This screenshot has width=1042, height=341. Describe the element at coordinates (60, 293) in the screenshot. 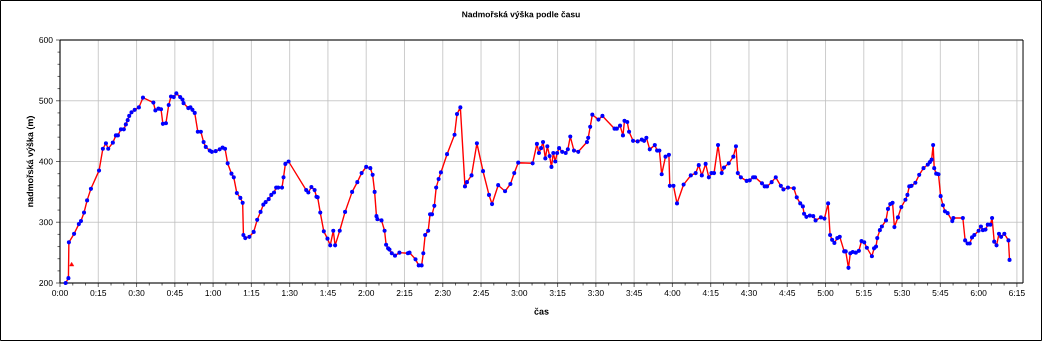

I see `x-tick-label: 0:00` at that location.